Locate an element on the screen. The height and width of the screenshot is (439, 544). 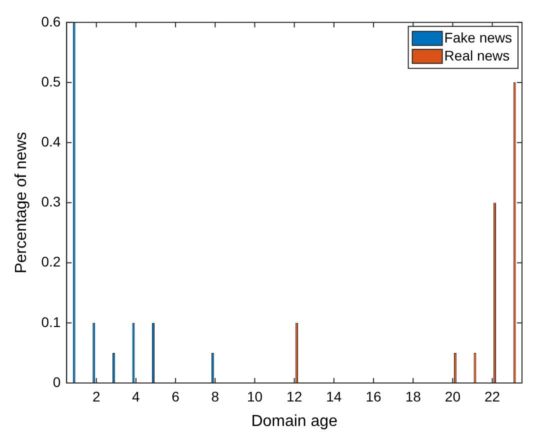
x-tick-label: 10 is located at coordinates (254, 396).